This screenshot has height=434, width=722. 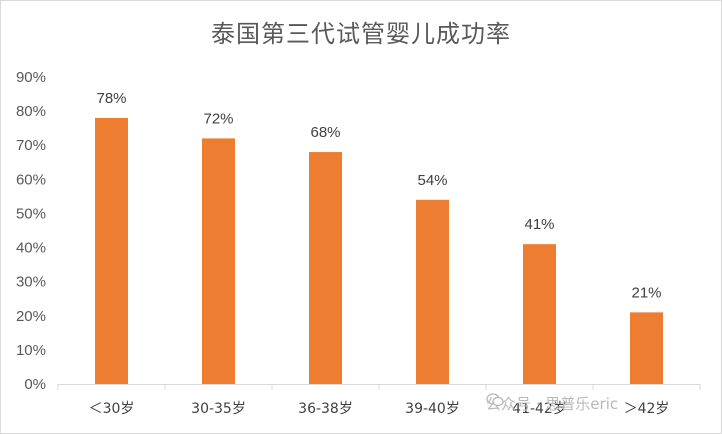 What do you see at coordinates (218, 118) in the screenshot?
I see `data-label: 72%` at bounding box center [218, 118].